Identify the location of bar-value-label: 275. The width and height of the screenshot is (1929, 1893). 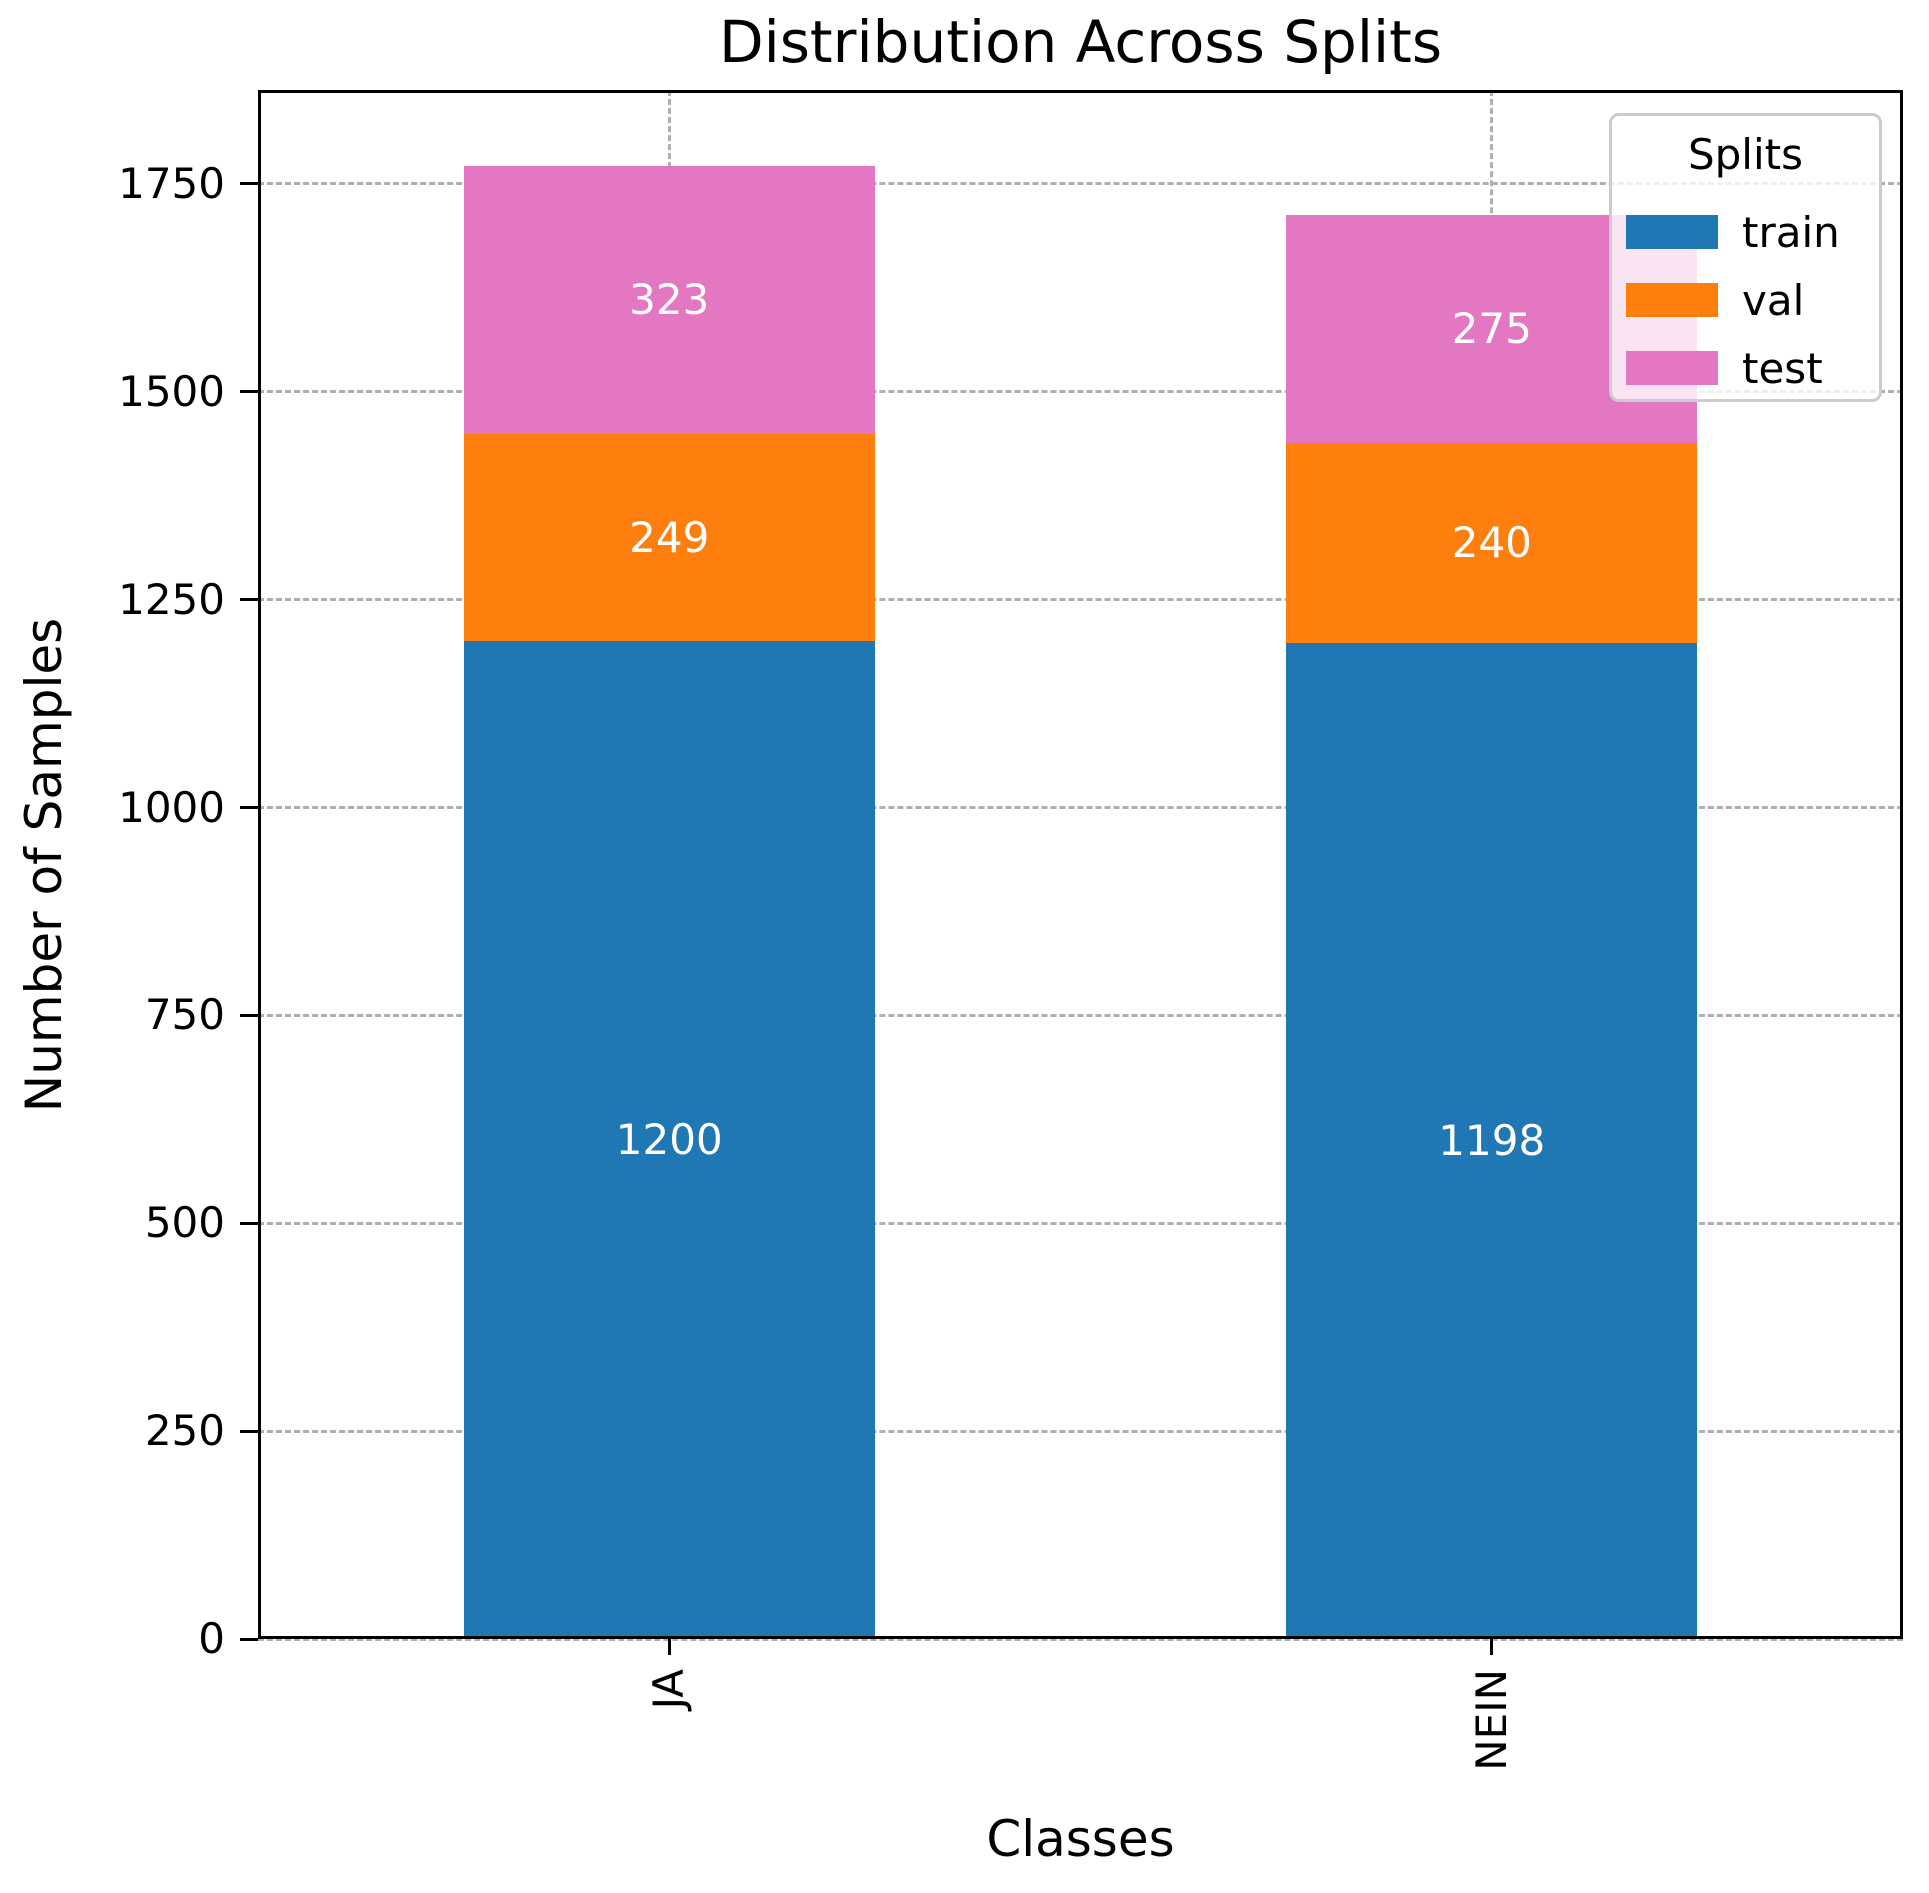
(1491, 329).